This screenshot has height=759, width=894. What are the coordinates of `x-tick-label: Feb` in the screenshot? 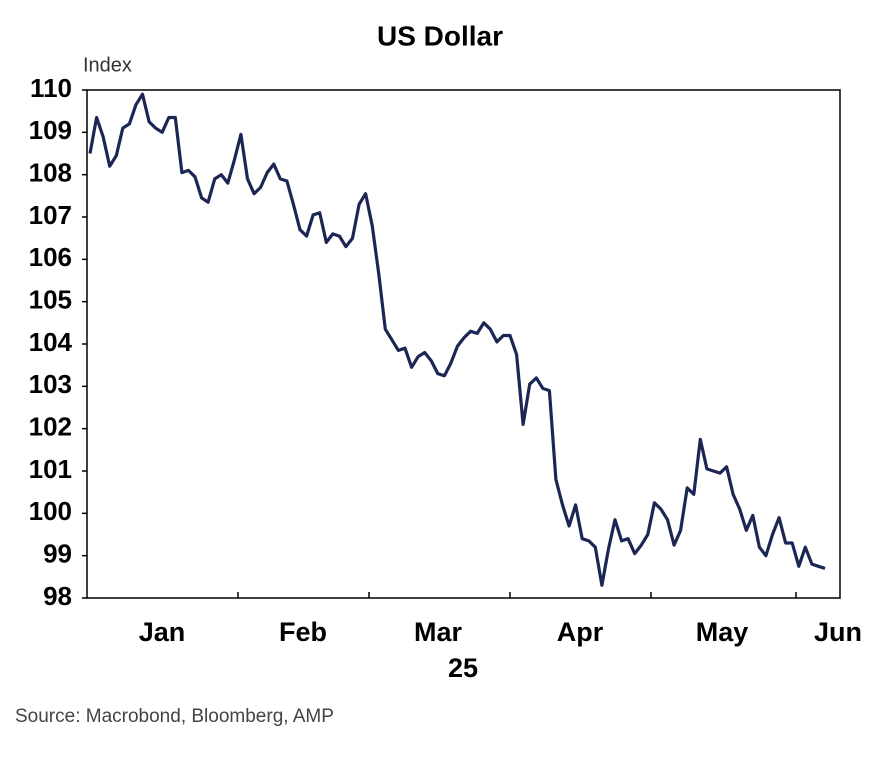 It's located at (303, 632).